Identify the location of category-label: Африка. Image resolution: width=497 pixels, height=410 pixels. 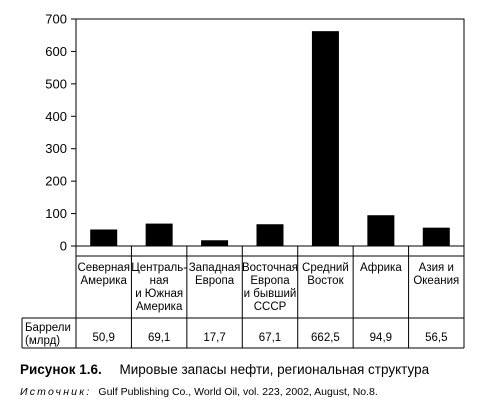
(381, 268).